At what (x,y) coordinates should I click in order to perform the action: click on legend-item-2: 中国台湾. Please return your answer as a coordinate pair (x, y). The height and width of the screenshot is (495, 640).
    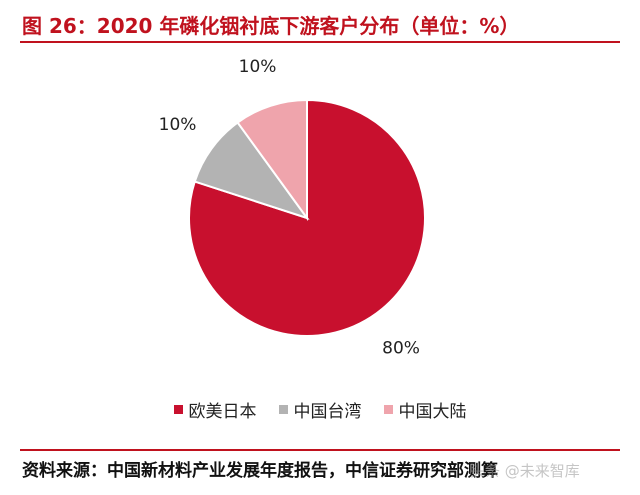
    Looking at the image, I should click on (320, 409).